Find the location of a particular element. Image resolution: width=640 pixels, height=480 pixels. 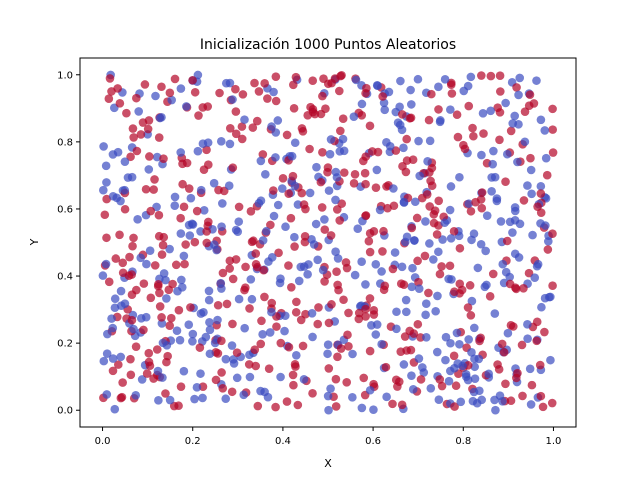

y-tick-label: 0.0 is located at coordinates (65, 411).